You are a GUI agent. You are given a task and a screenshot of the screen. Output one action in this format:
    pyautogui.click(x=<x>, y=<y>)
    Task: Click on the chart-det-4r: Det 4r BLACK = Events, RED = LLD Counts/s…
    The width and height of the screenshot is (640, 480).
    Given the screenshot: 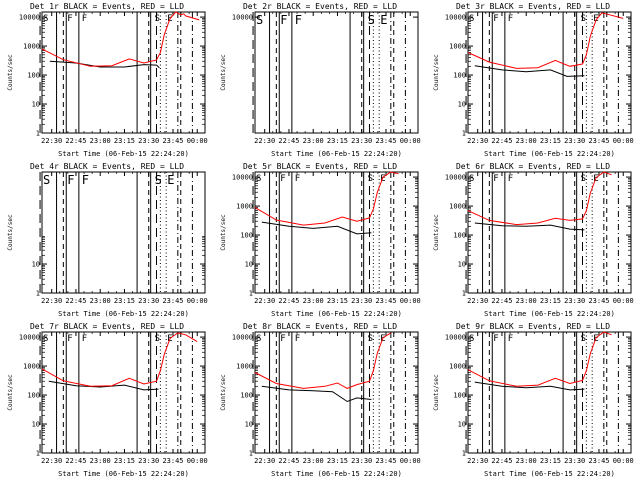 What is the action you would take?
    pyautogui.click(x=107, y=240)
    